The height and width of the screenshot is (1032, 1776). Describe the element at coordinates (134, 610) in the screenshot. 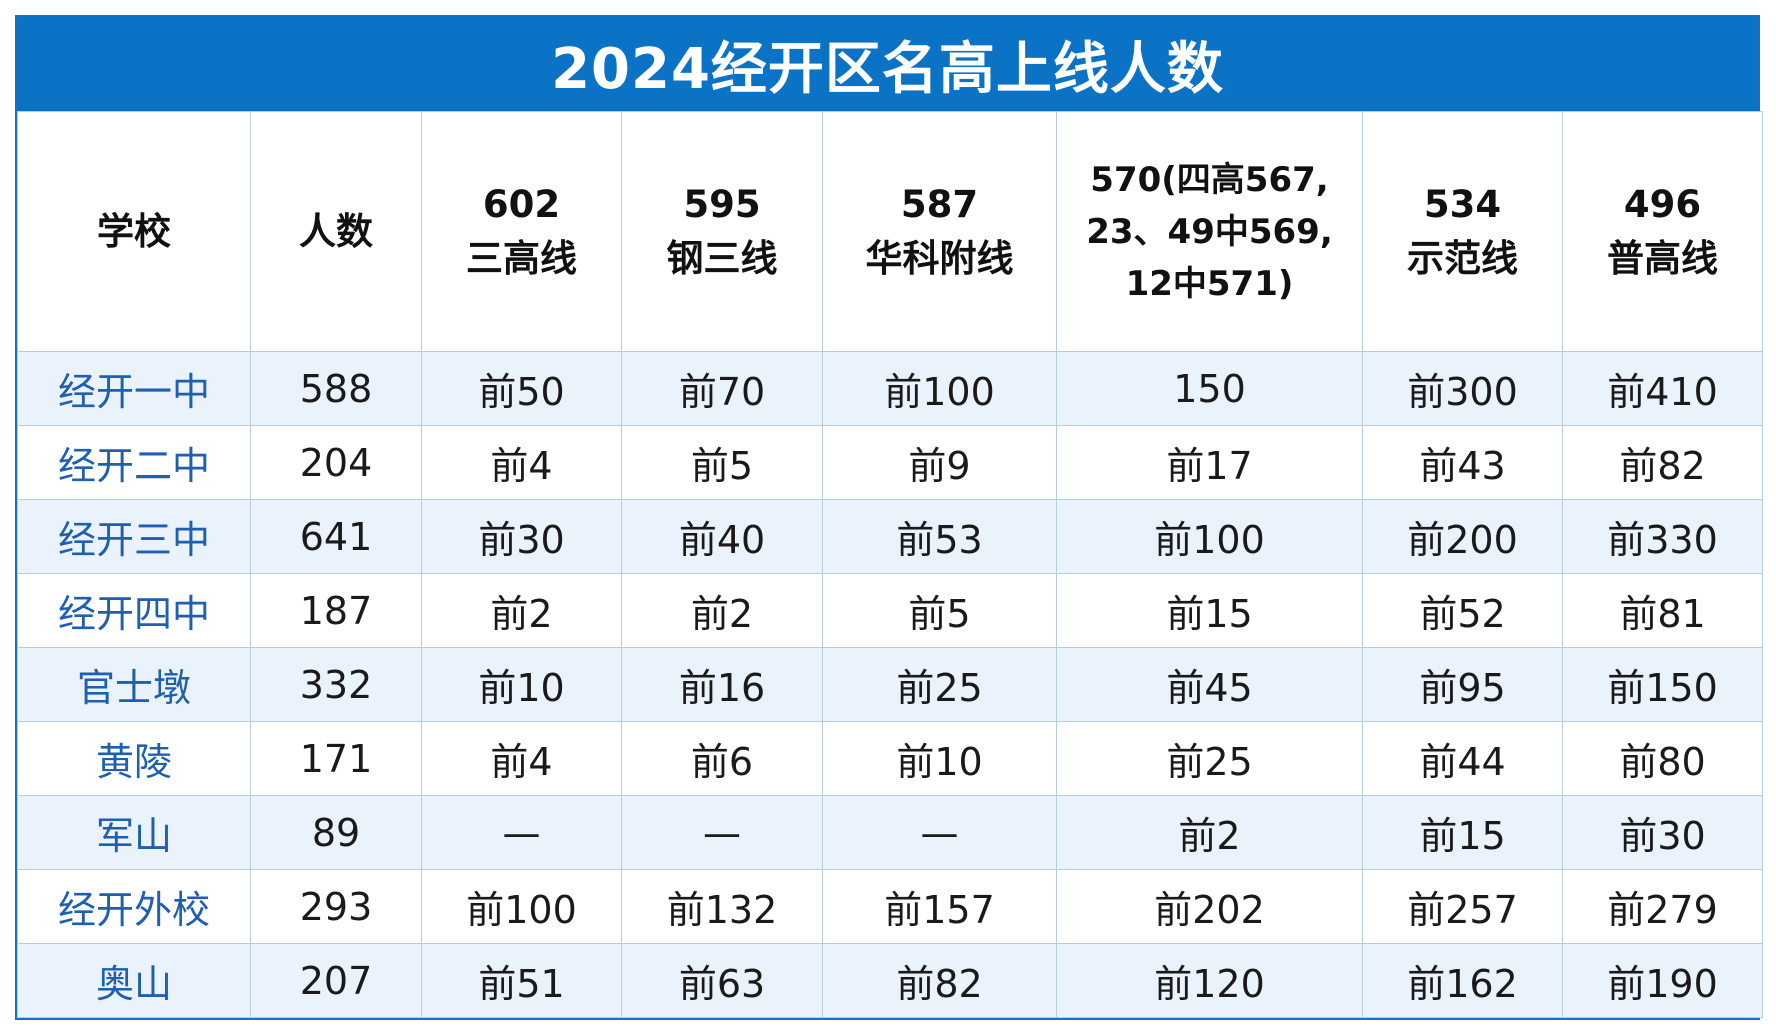

I see `school-cell: 经开四中` at that location.